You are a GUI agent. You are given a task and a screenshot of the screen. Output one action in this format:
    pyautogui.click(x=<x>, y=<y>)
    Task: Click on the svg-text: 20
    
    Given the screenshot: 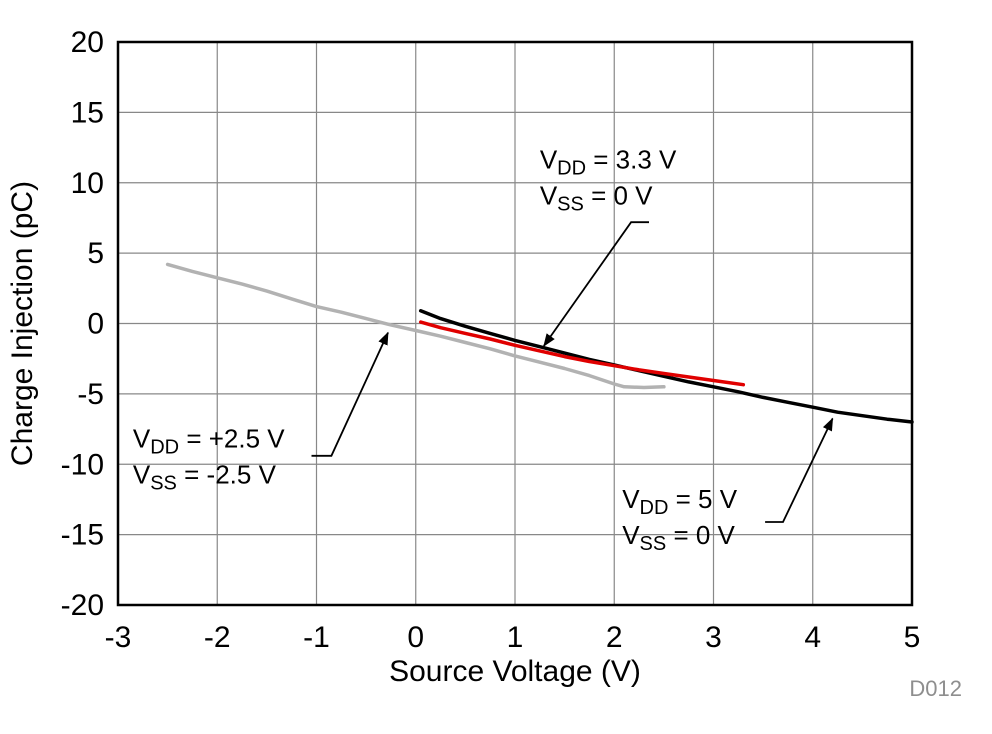 What is the action you would take?
    pyautogui.click(x=87, y=42)
    